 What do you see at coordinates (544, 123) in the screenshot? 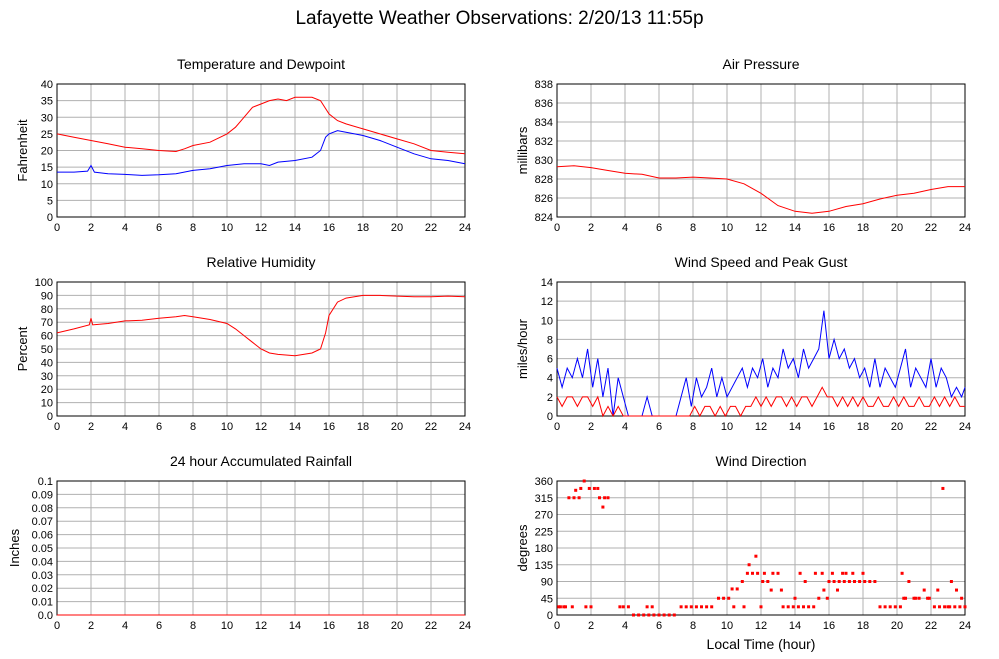
I see `y-tick-label: 834` at bounding box center [544, 123].